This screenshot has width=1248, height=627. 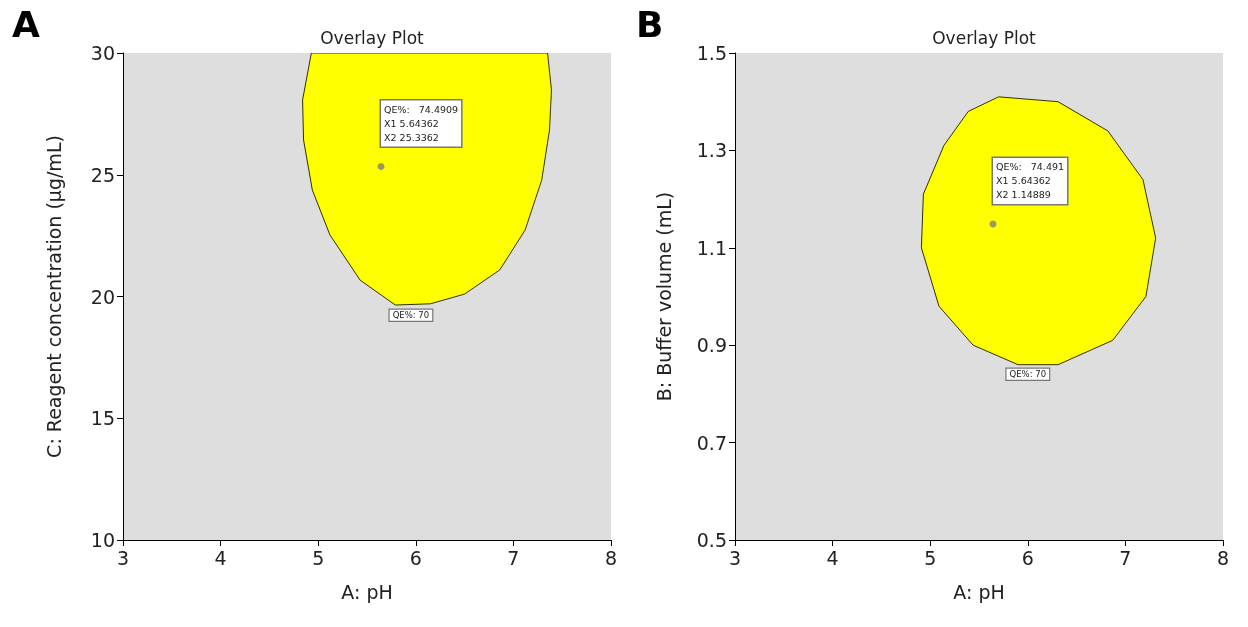 What do you see at coordinates (711, 53) in the screenshot?
I see `y-tick-label: 1.5` at bounding box center [711, 53].